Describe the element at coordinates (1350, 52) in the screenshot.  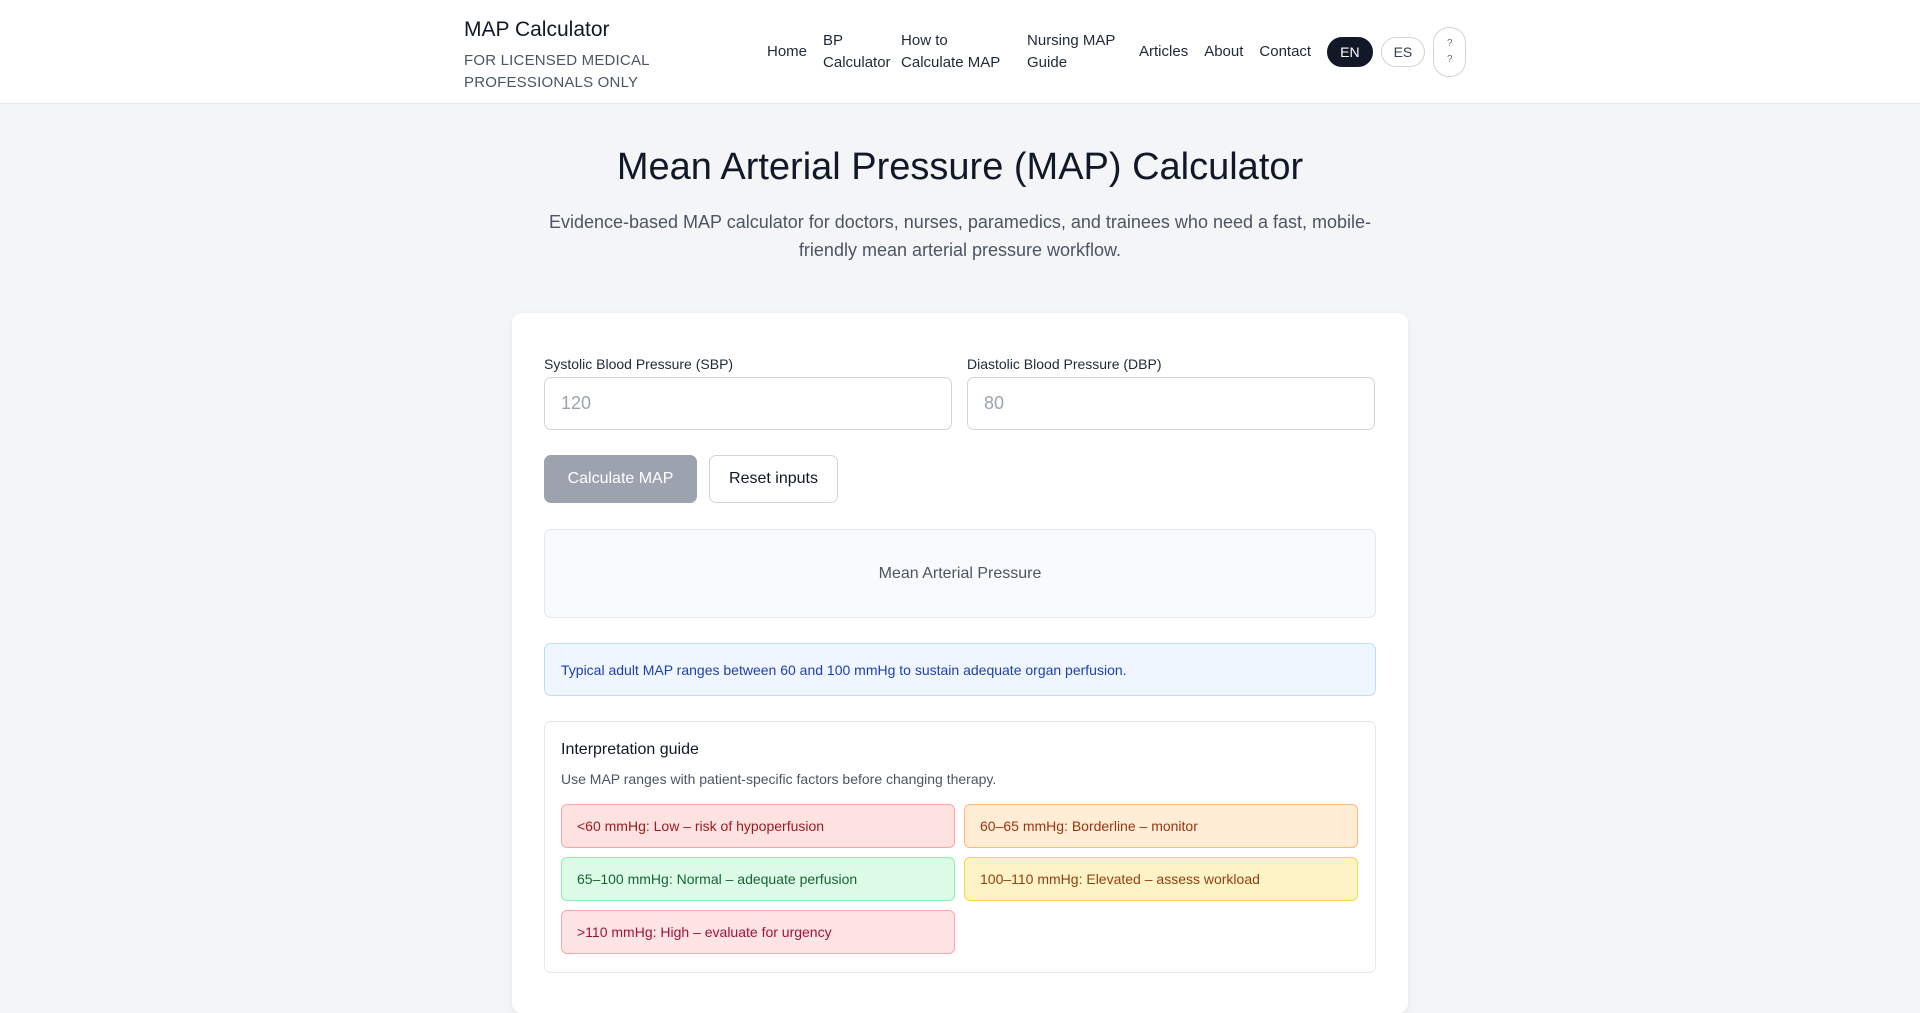
I see `language-en-button: EN` at that location.